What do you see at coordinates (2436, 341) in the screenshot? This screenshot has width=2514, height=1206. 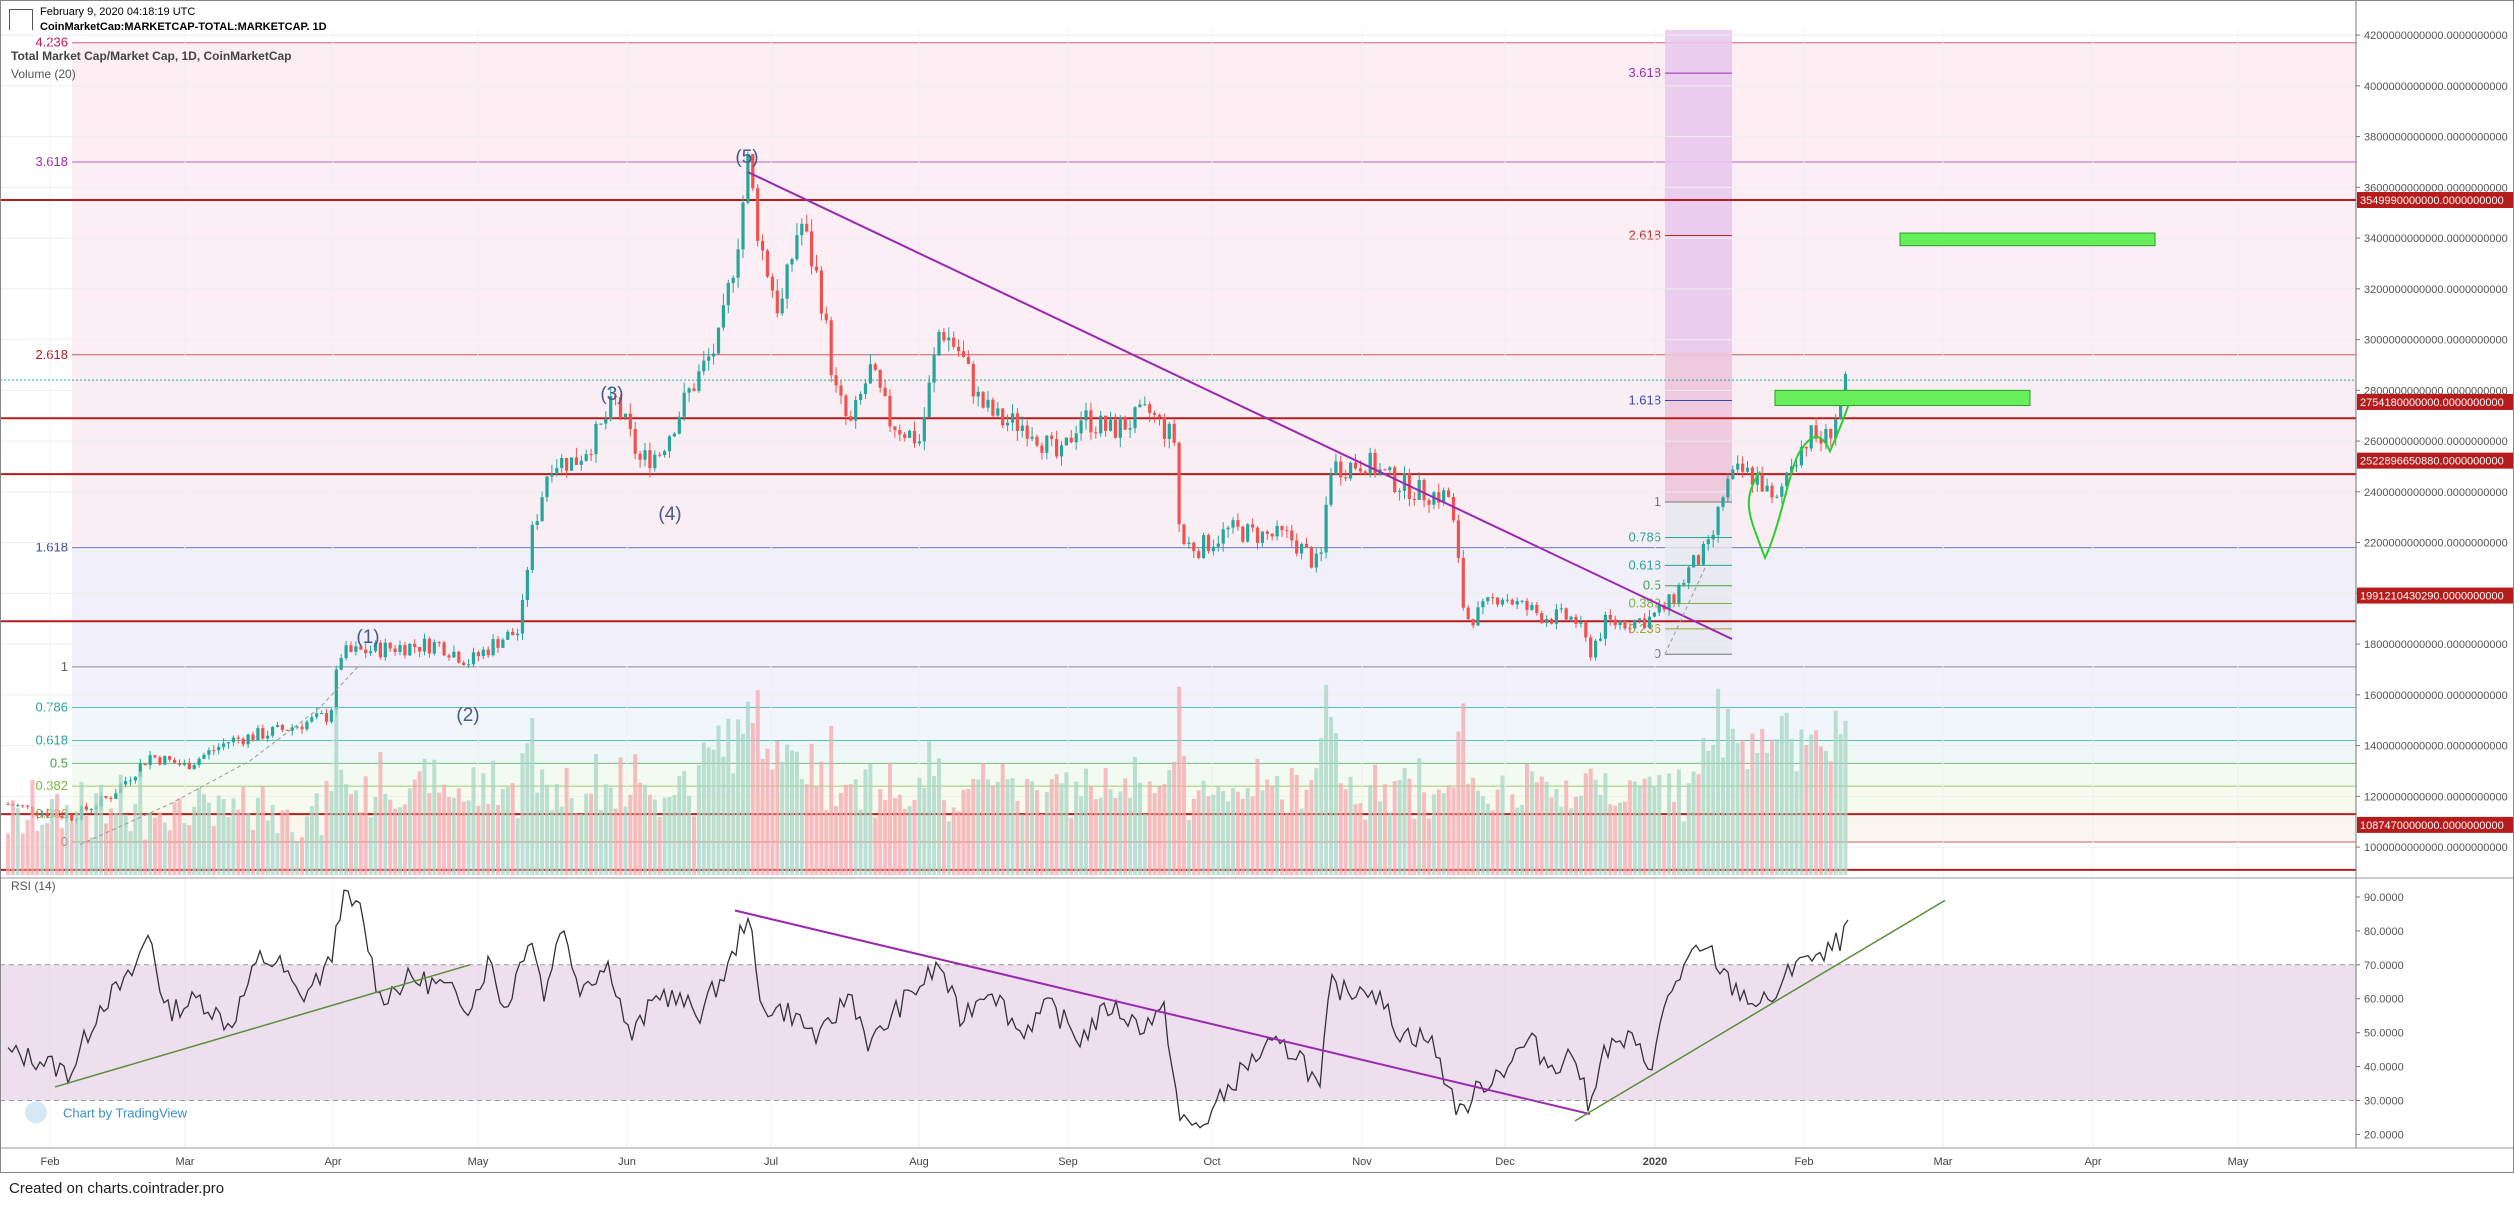 I see `price-axis-label: 3000000000000.0000000000` at bounding box center [2436, 341].